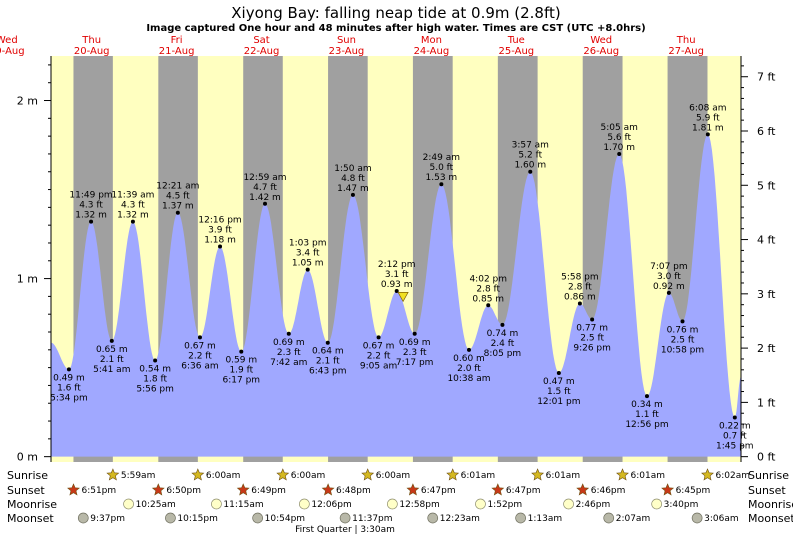 This screenshot has width=793, height=537. Describe the element at coordinates (90, 196) in the screenshot. I see `tide-extreme-label: 11:49 pm` at that location.